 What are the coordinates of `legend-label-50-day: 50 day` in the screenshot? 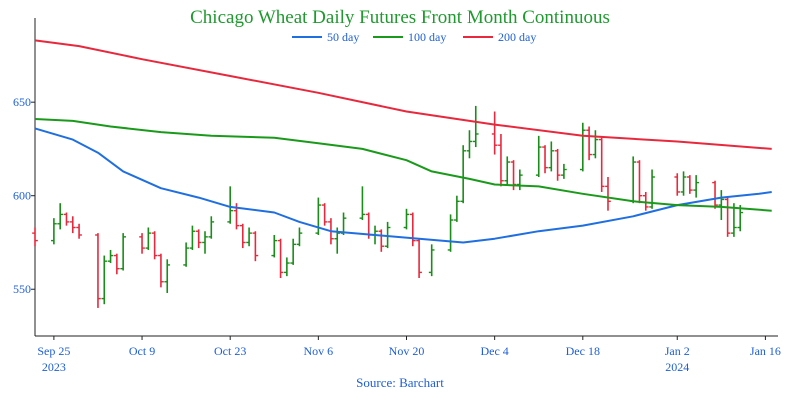 It's located at (343, 37).